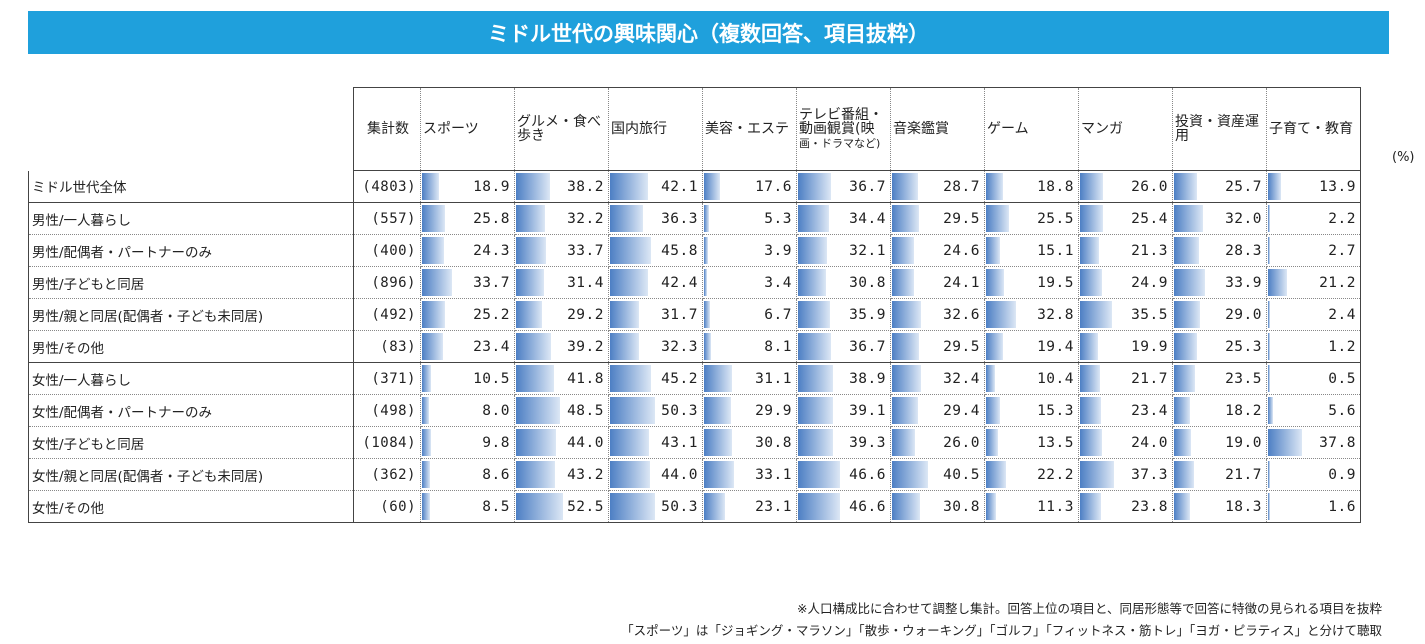  Describe the element at coordinates (191, 346) in the screenshot. I see `row-label: 男性/その他` at that location.